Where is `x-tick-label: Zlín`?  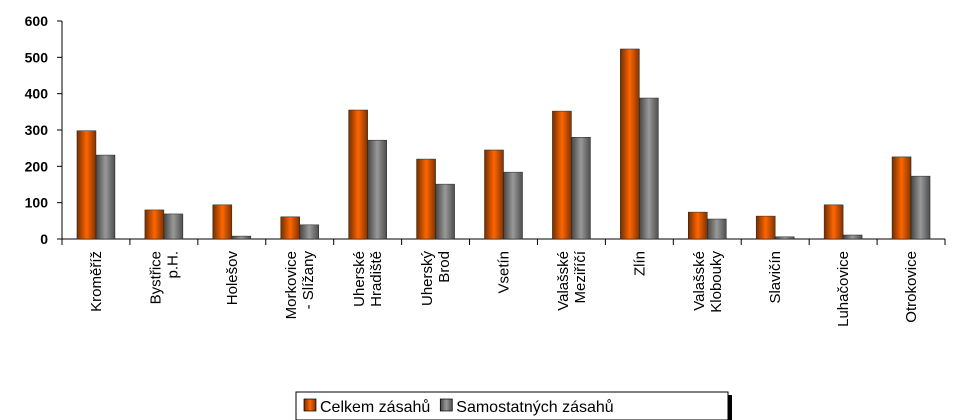
x-tick-label: Zlín is located at coordinates (639, 263).